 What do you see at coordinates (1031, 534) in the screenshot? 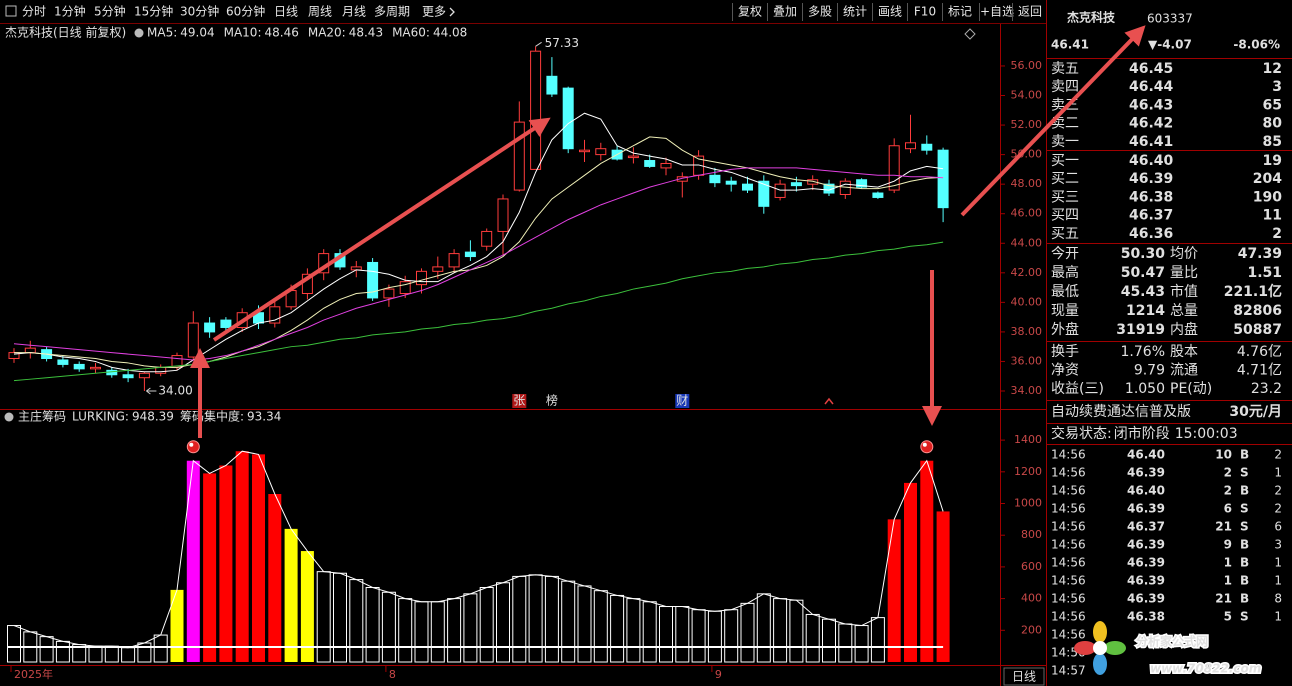
I see `y-tick-label: 800` at bounding box center [1031, 534].